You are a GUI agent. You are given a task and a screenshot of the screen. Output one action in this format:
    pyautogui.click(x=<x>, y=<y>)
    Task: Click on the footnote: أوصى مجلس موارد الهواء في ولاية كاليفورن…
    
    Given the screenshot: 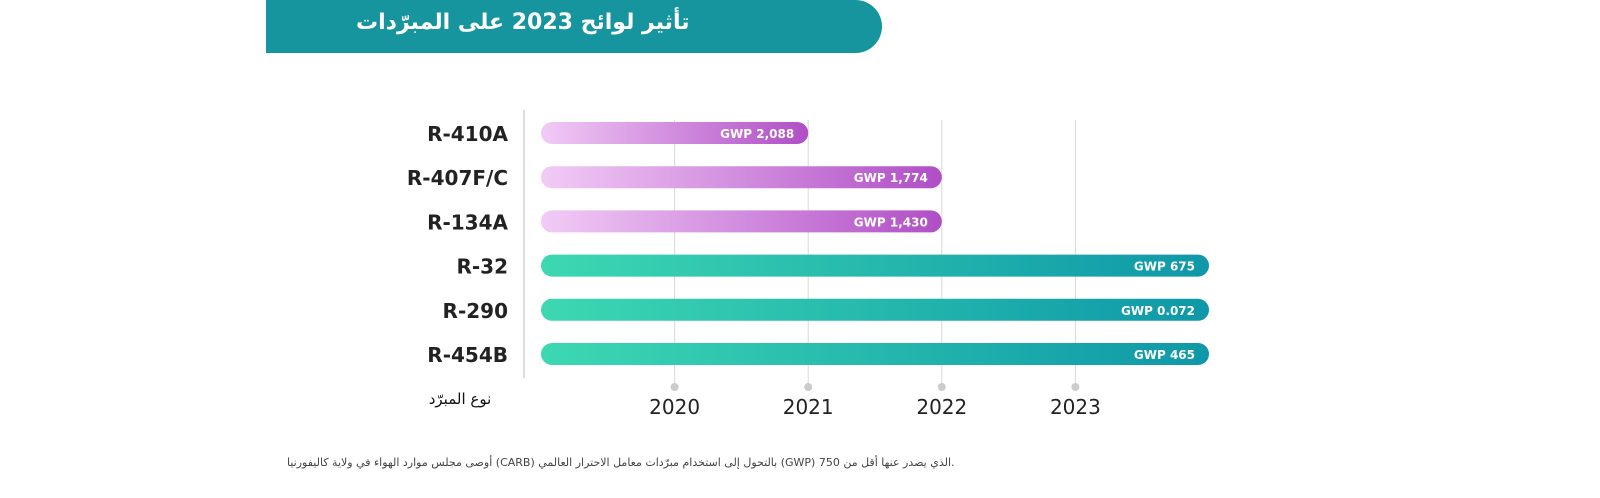 What is the action you would take?
    pyautogui.click(x=621, y=462)
    